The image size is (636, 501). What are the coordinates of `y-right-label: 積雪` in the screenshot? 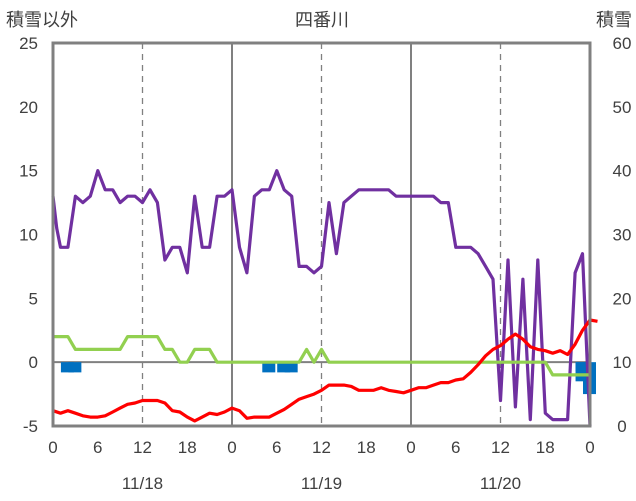 It's located at (614, 20).